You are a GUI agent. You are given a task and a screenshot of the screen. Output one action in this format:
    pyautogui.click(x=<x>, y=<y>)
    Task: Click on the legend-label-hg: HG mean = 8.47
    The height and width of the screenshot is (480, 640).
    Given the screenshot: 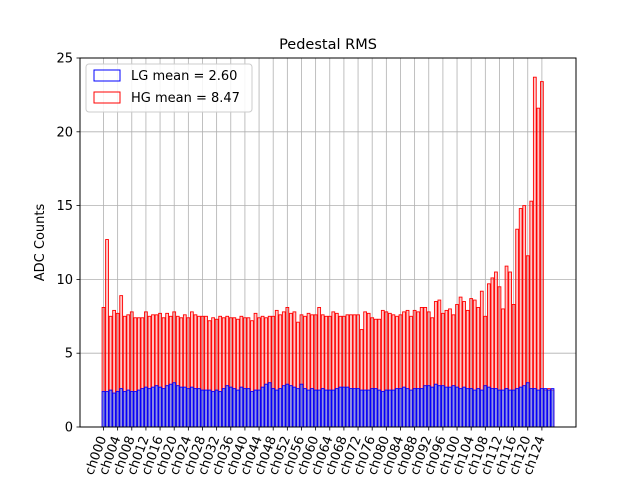 What is the action you would take?
    pyautogui.click(x=185, y=98)
    